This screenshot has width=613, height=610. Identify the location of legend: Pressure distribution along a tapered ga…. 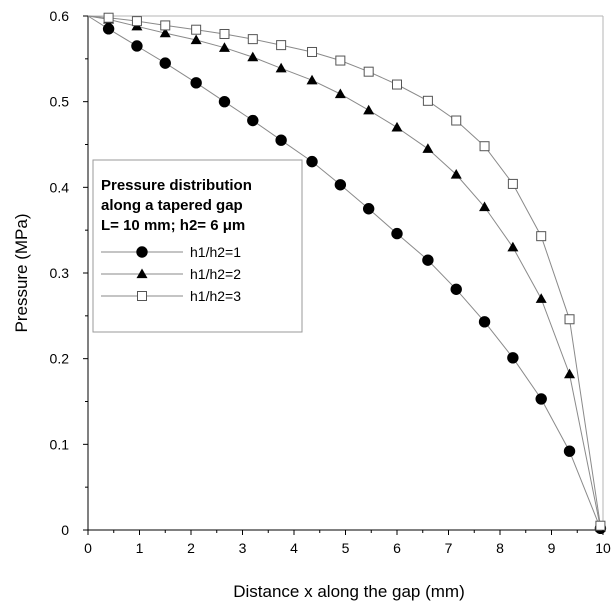
(197, 246).